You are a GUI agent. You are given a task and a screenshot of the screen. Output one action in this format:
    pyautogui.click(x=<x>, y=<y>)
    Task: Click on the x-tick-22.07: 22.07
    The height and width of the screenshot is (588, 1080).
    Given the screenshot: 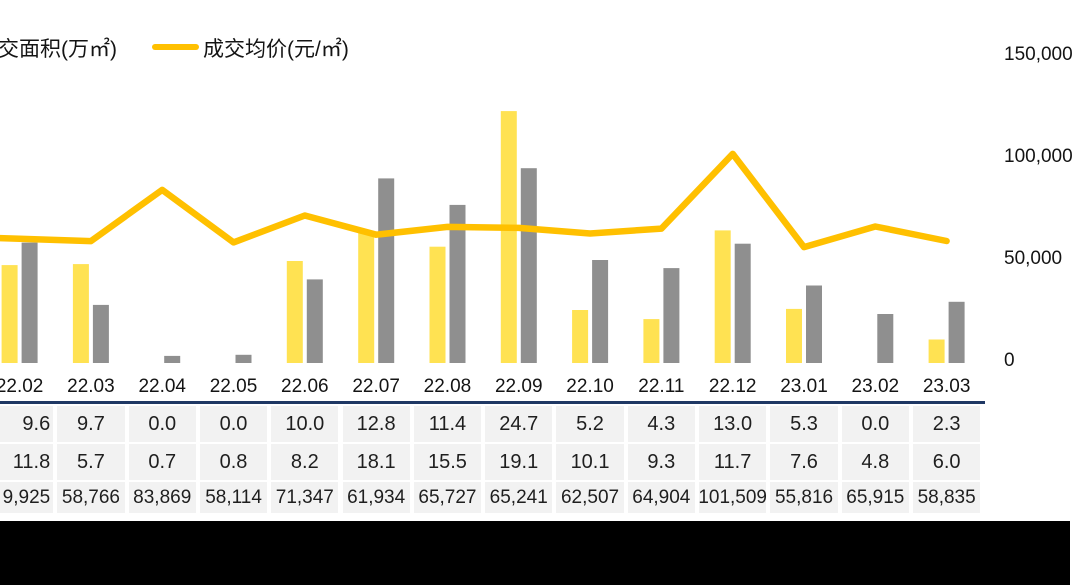 What is the action you would take?
    pyautogui.click(x=376, y=386)
    